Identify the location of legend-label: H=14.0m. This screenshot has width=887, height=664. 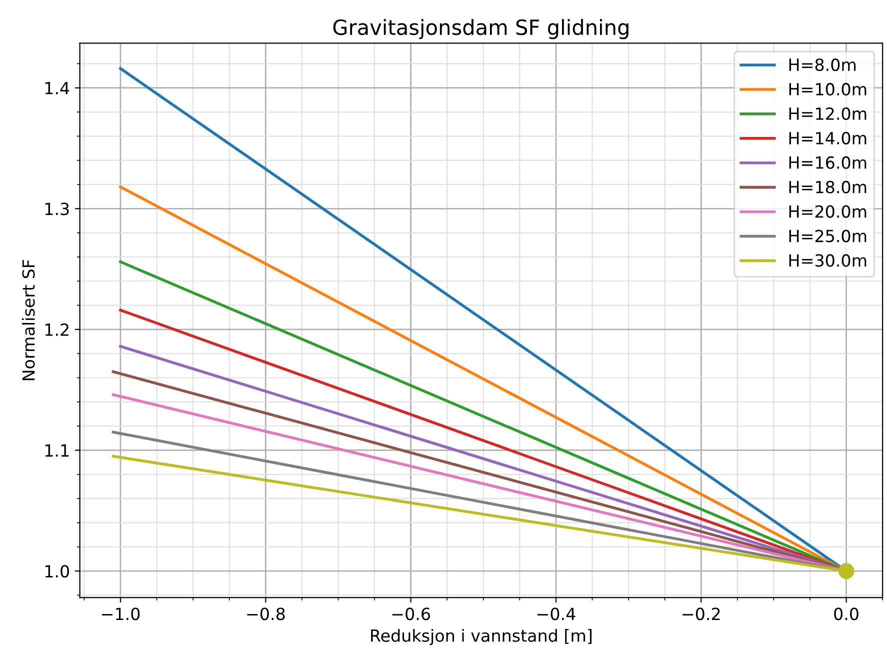
(827, 138).